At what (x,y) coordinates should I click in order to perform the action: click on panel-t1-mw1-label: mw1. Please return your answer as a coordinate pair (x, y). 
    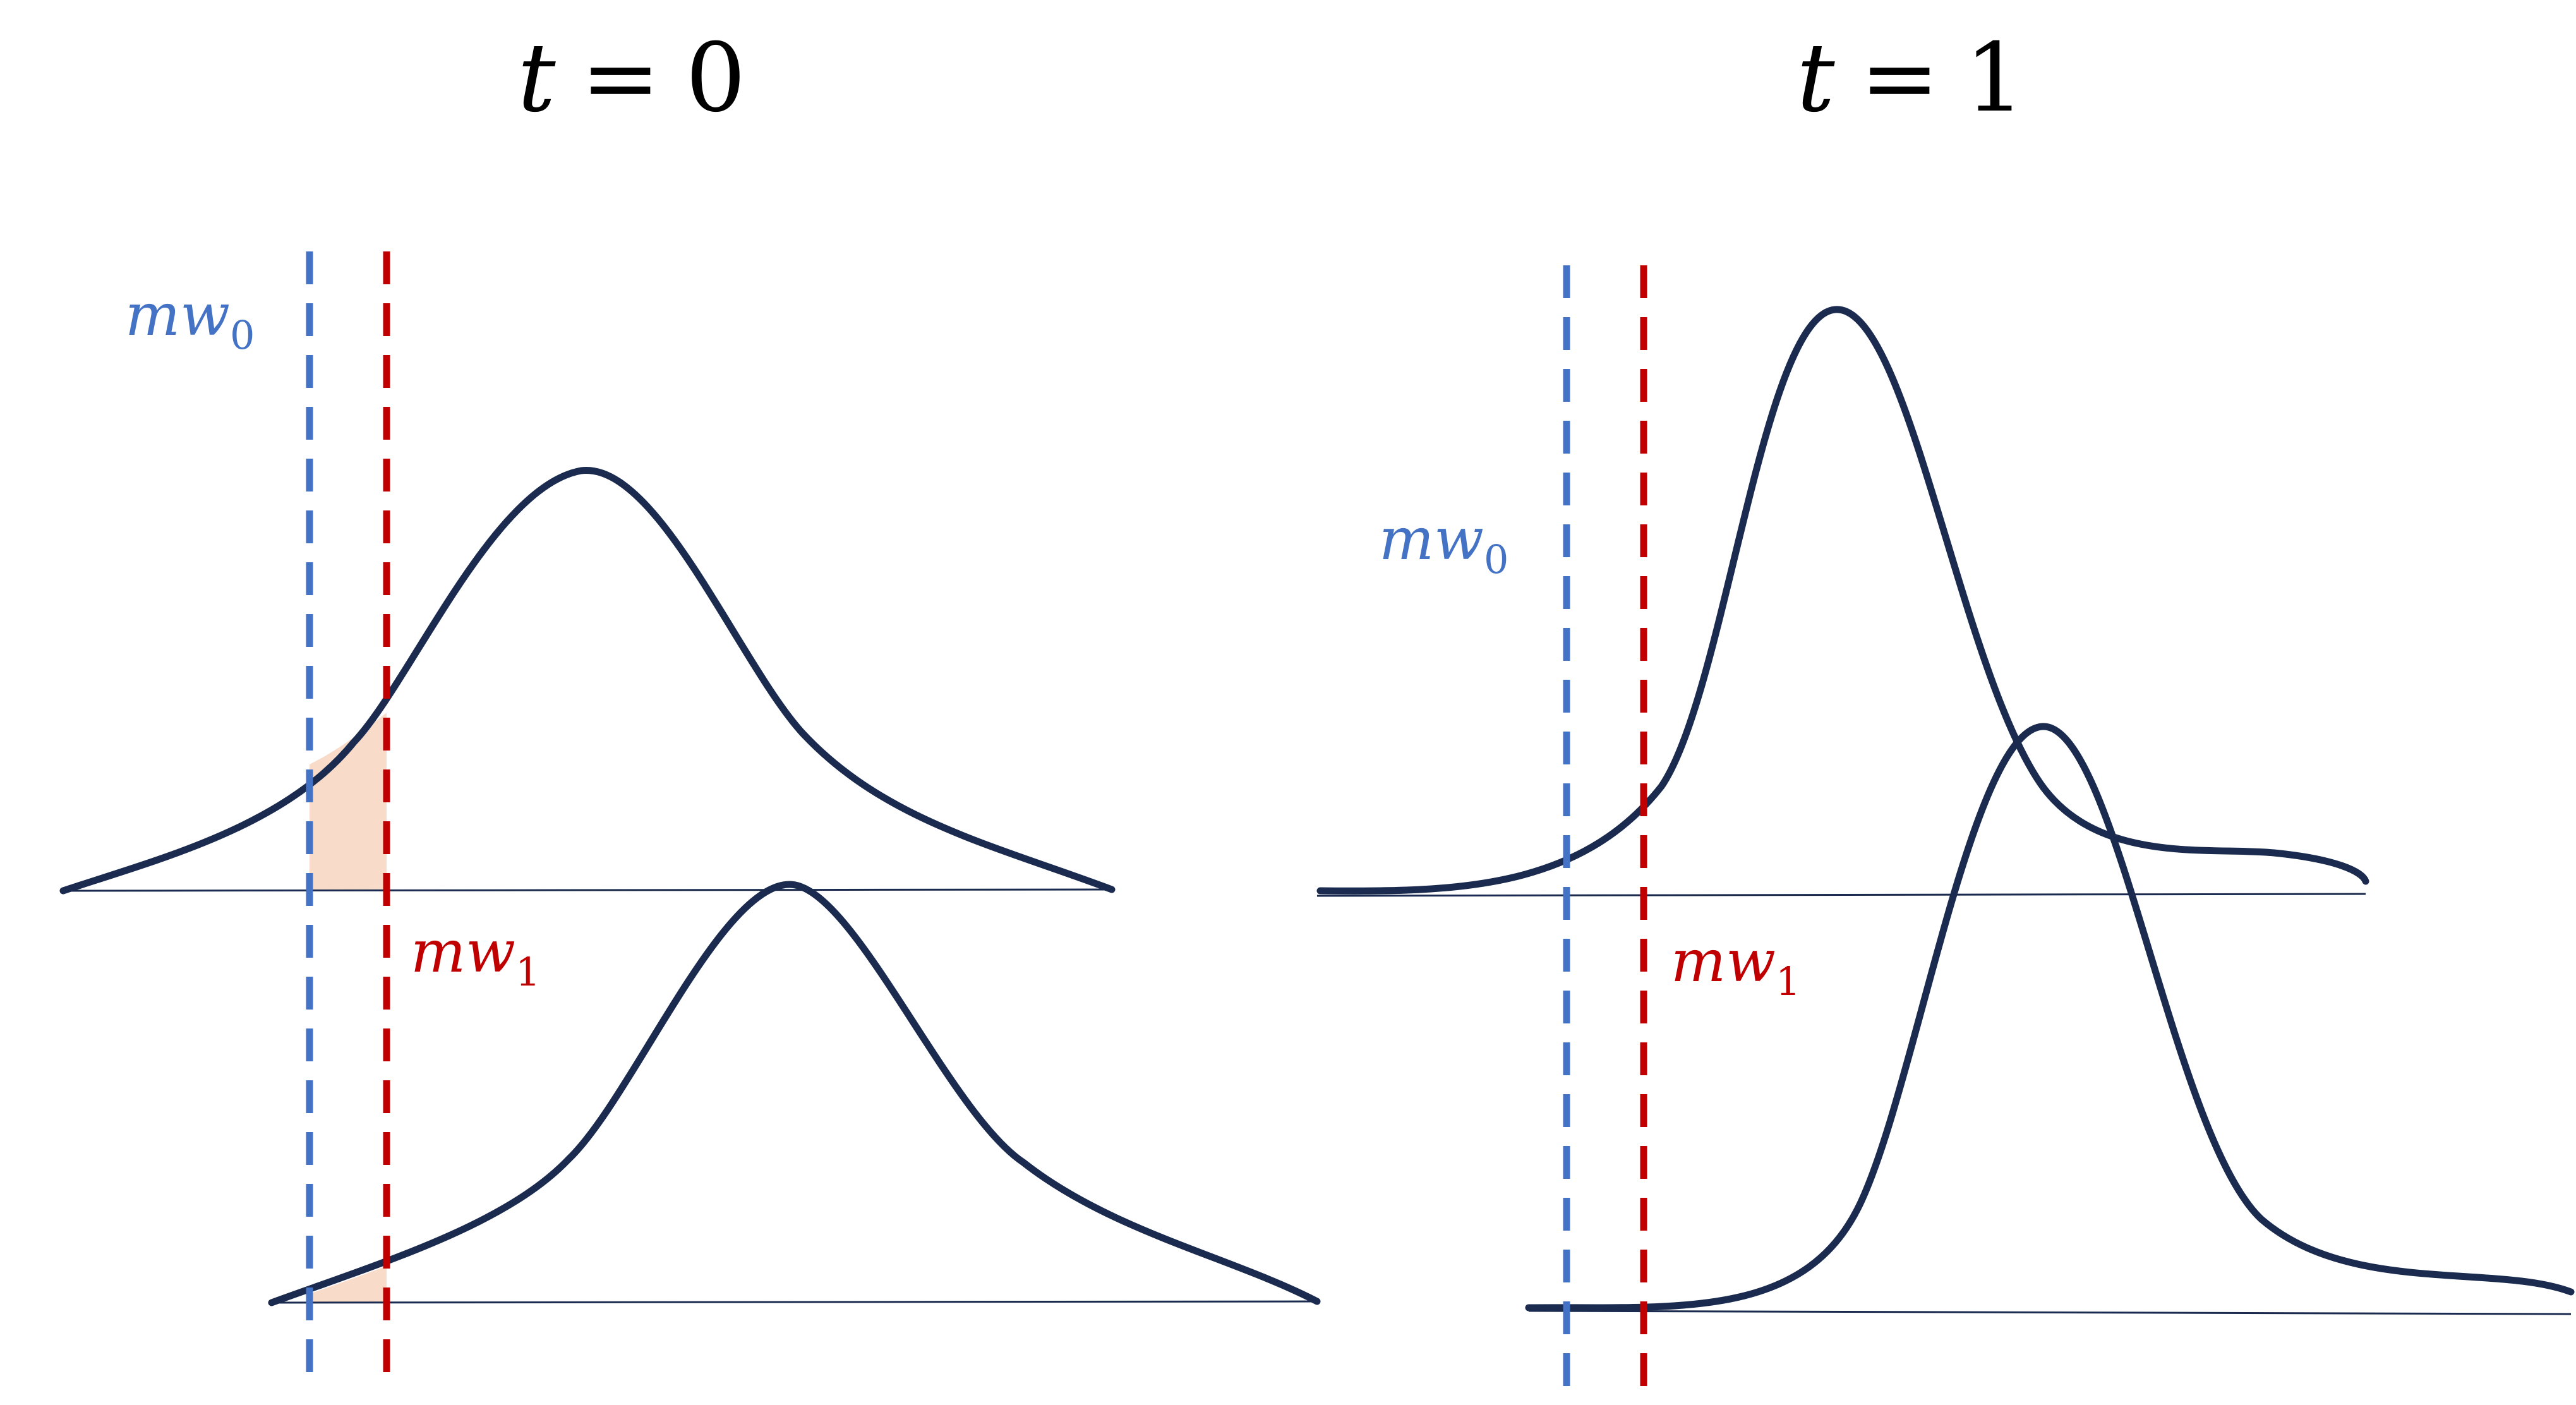
    Looking at the image, I should click on (1735, 965).